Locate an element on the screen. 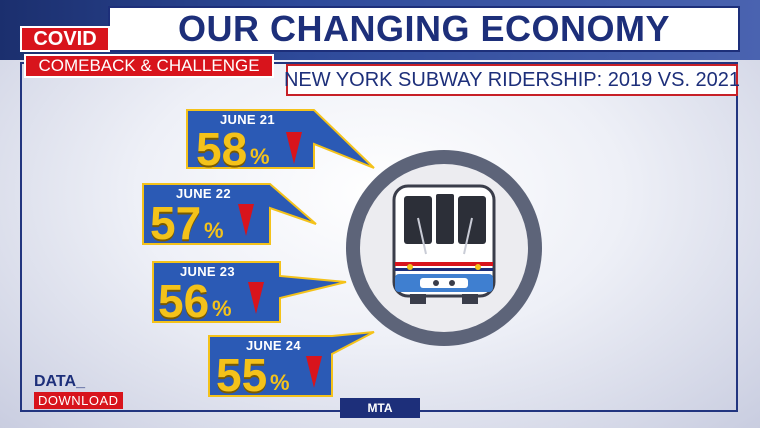  source-badge: MTA is located at coordinates (380, 408).